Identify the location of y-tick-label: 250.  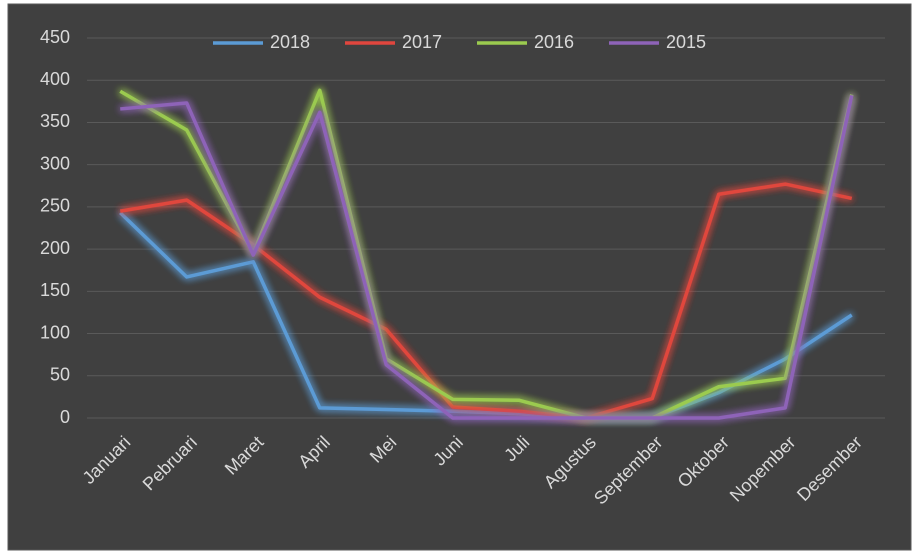
(55, 206).